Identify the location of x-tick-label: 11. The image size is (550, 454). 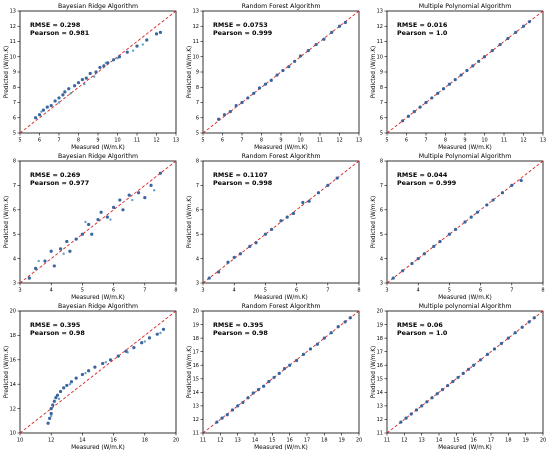
(320, 141).